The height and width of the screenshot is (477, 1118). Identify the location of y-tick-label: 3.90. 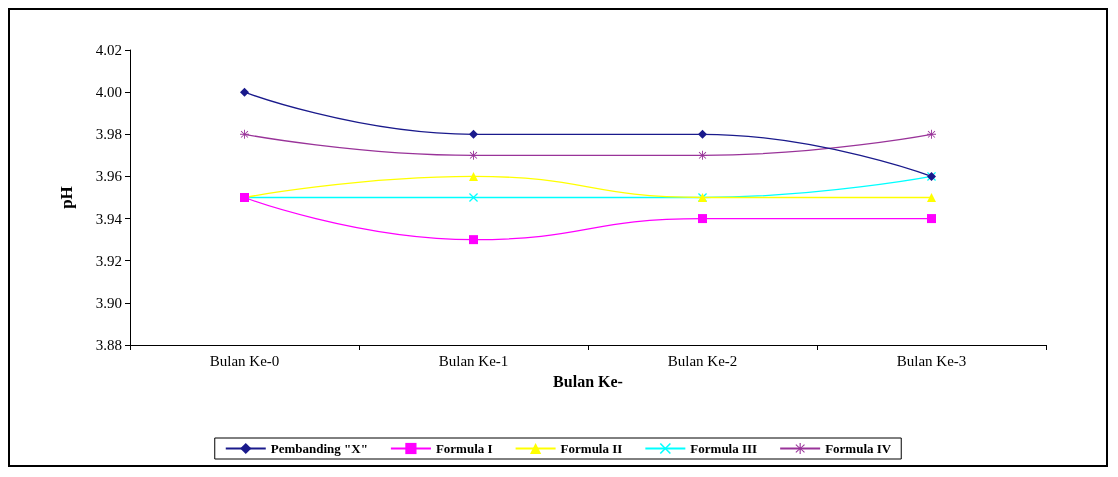
(108, 302).